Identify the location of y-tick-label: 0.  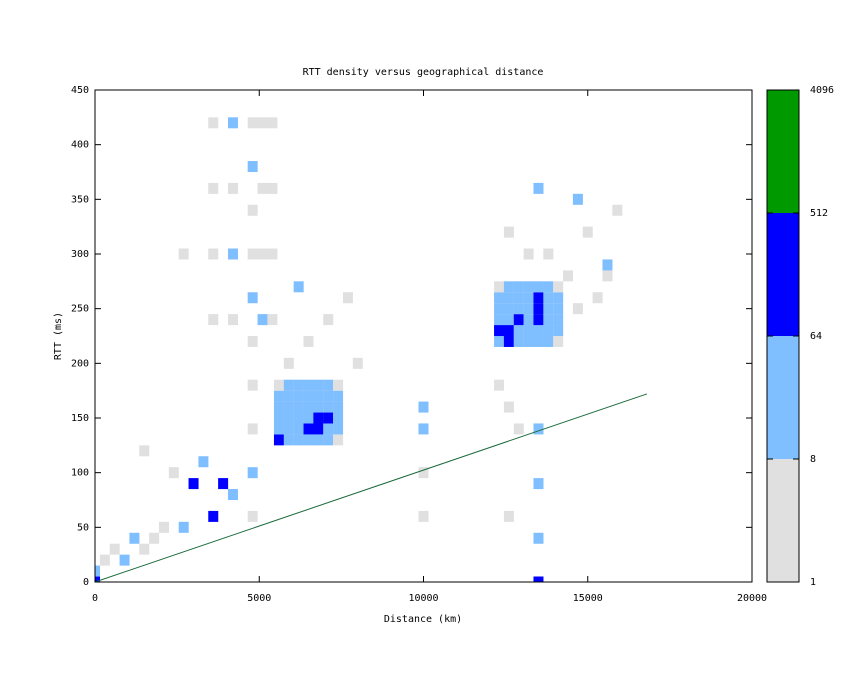
(86, 582).